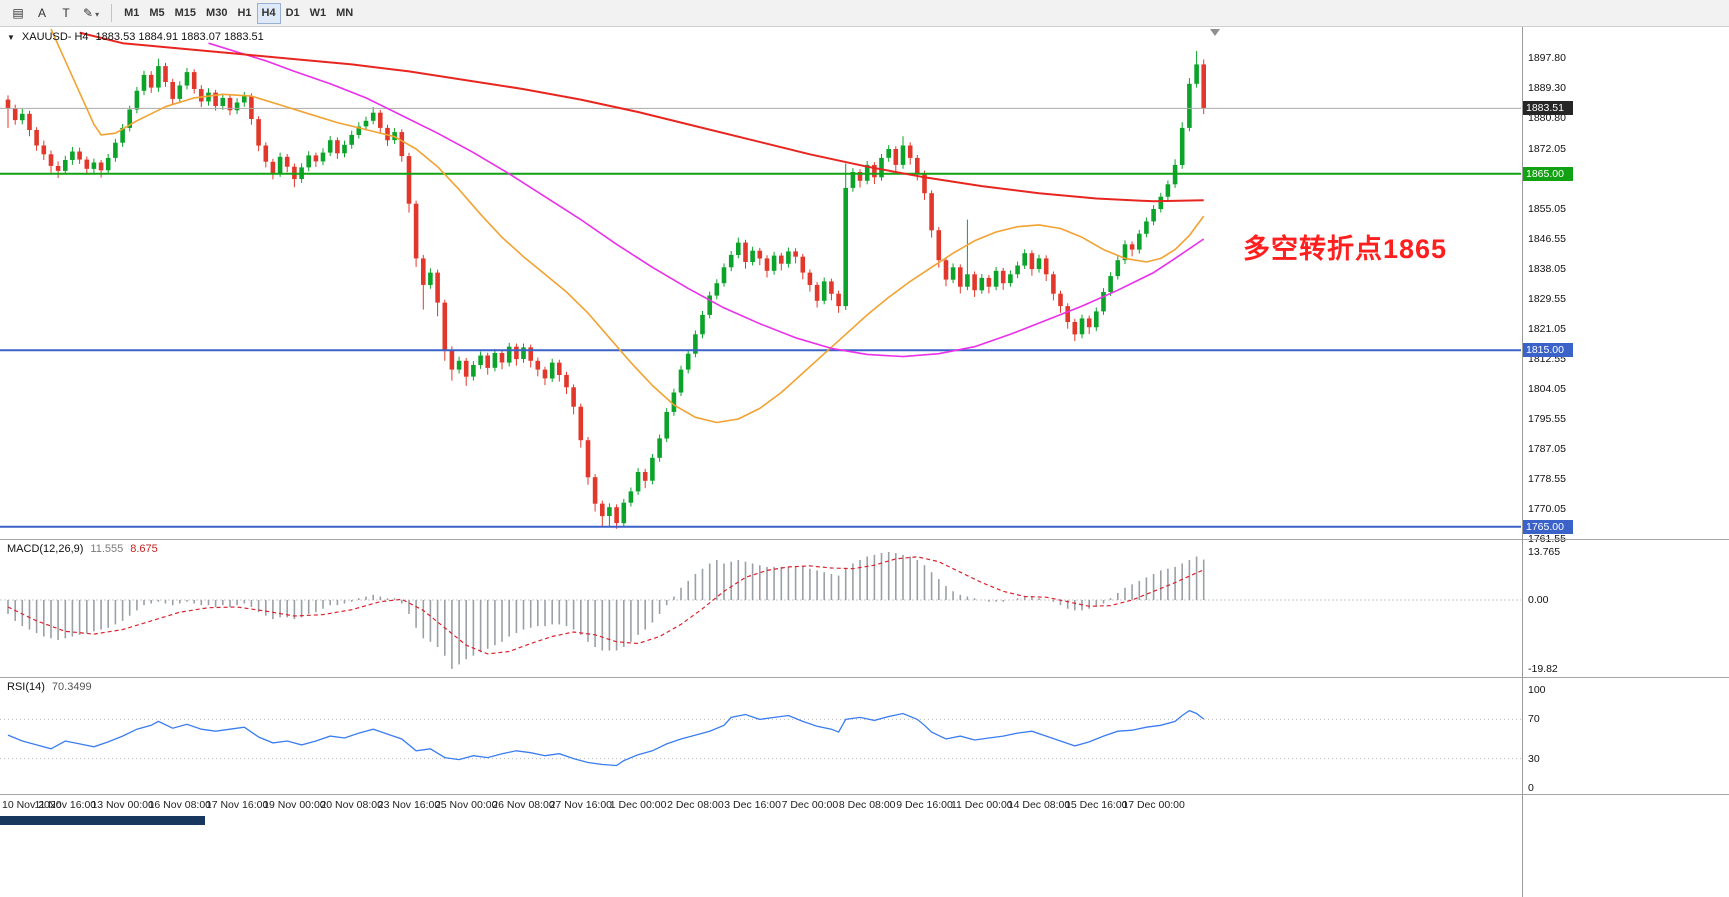  I want to click on price-axis-label: 1804.05, so click(1547, 388).